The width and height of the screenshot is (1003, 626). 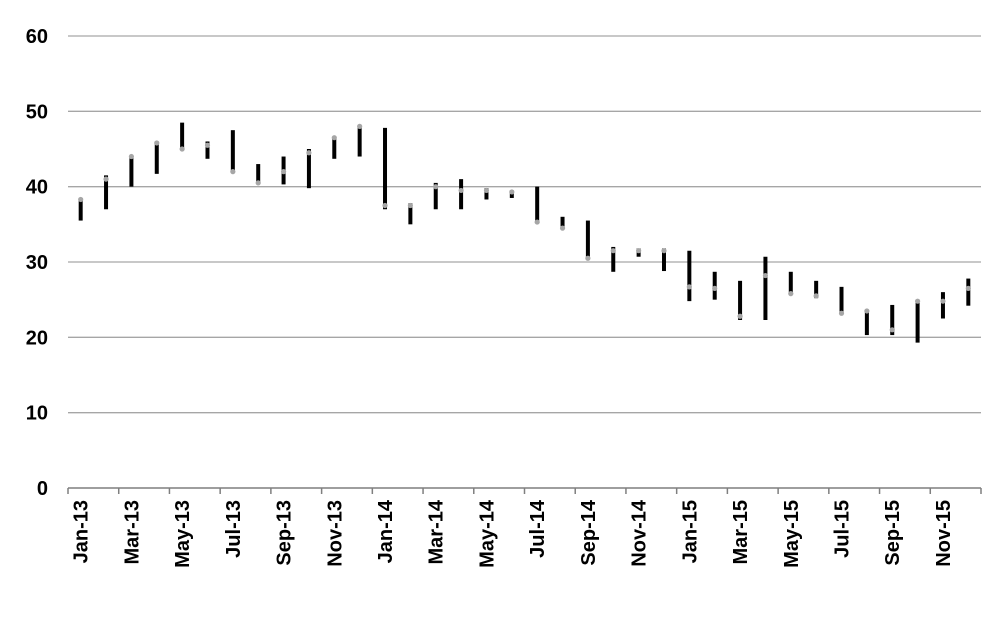 I want to click on x-tick-label: Mar-13, so click(x=132, y=532).